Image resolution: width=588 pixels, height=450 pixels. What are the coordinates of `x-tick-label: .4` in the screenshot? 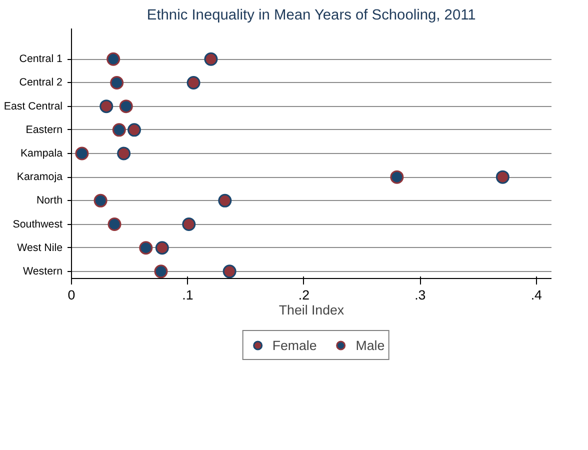 It's located at (536, 295).